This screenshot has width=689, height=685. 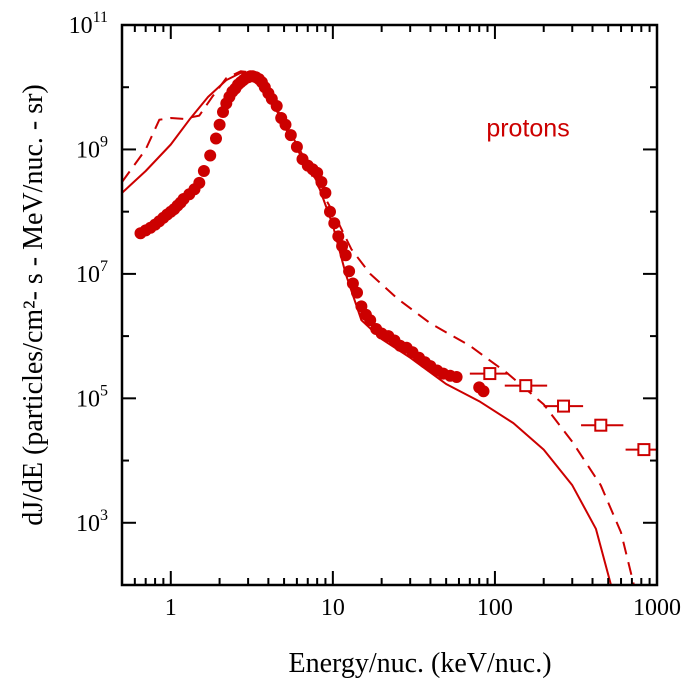 I want to click on y-axis-label: dJ/dE (particles/cm²- s - MeV/nuc. - sr), so click(x=33, y=305).